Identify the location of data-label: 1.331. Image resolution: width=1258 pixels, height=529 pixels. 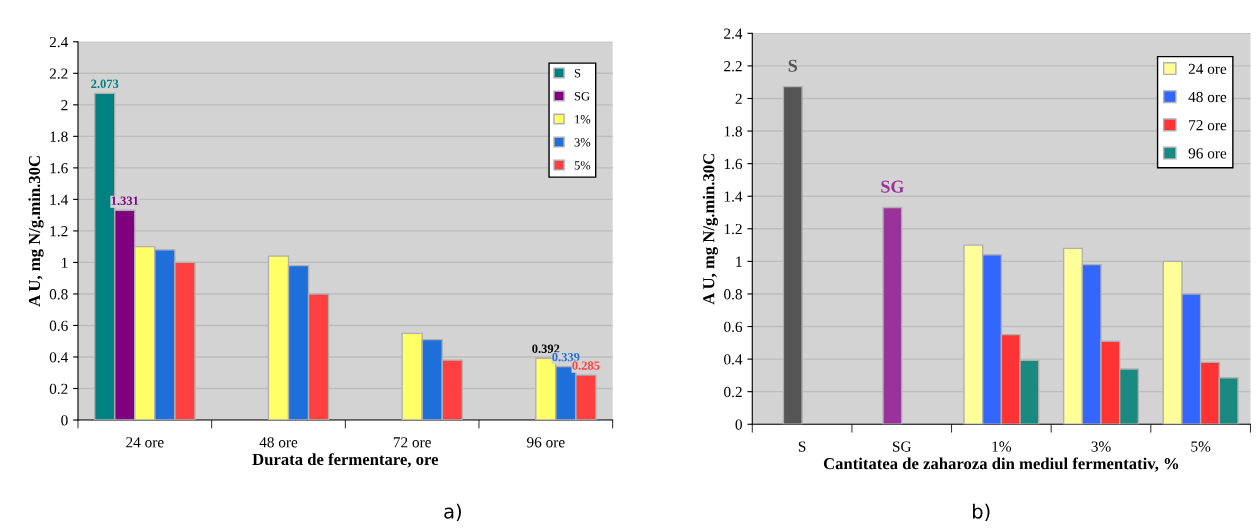
(125, 200).